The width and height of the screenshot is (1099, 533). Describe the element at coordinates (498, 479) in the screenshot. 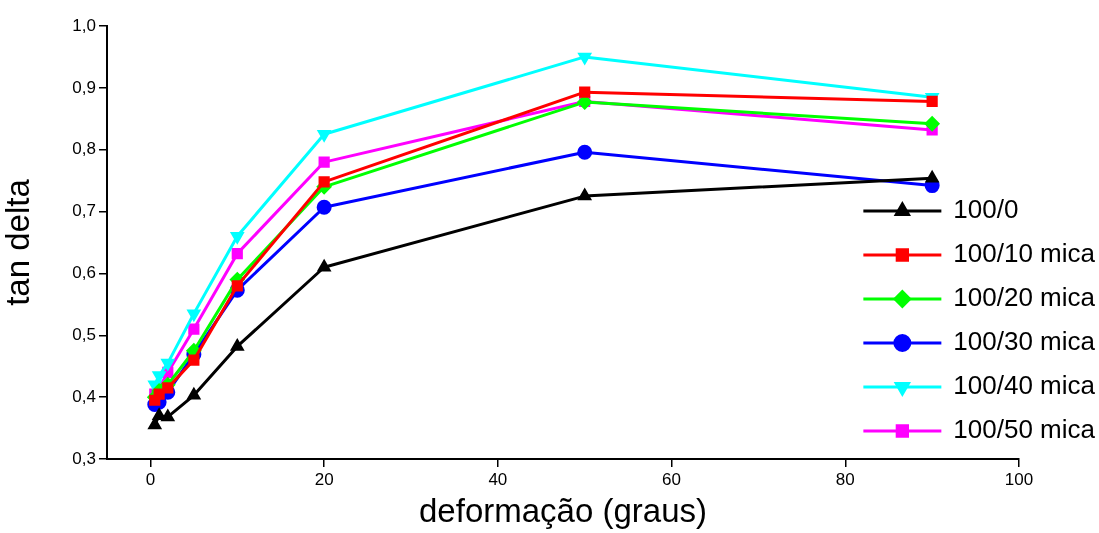

I see `x-tick-label: 40` at that location.